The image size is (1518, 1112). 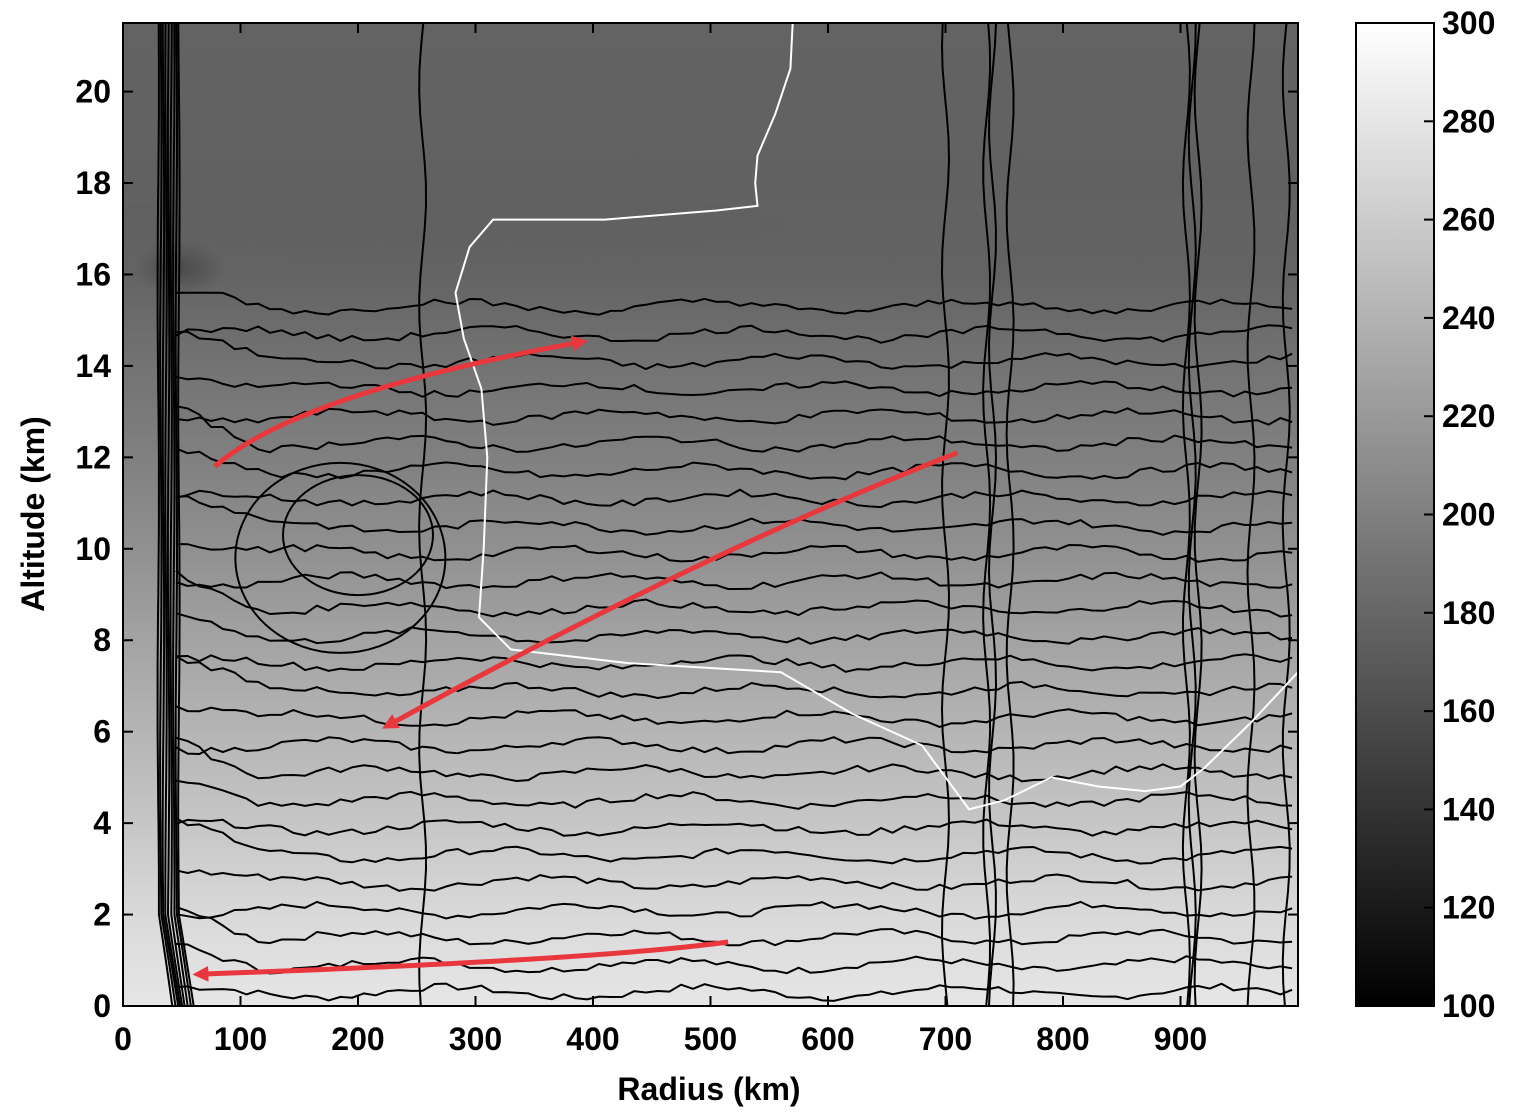 I want to click on y-tick-label: 6, so click(x=102, y=732).